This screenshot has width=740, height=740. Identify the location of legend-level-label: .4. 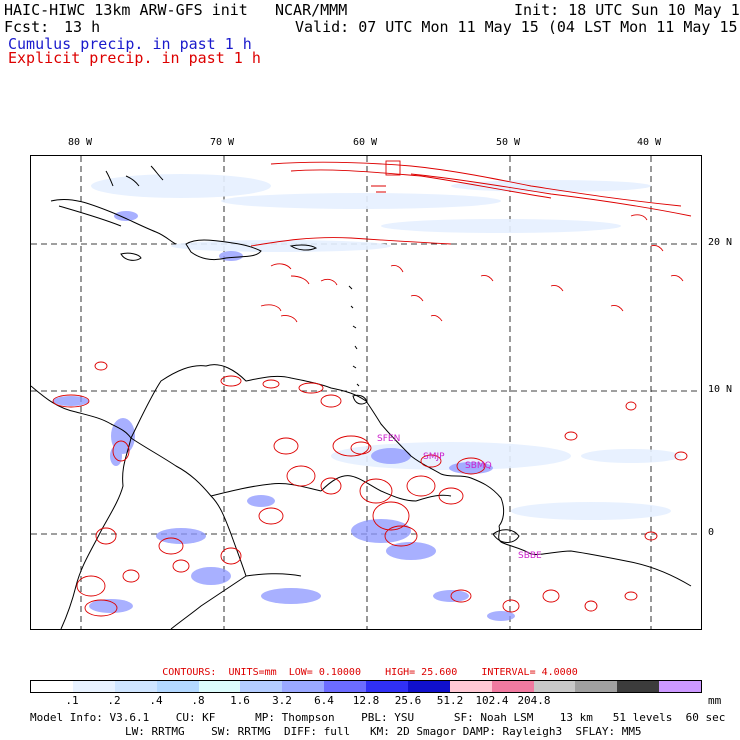
(156, 700).